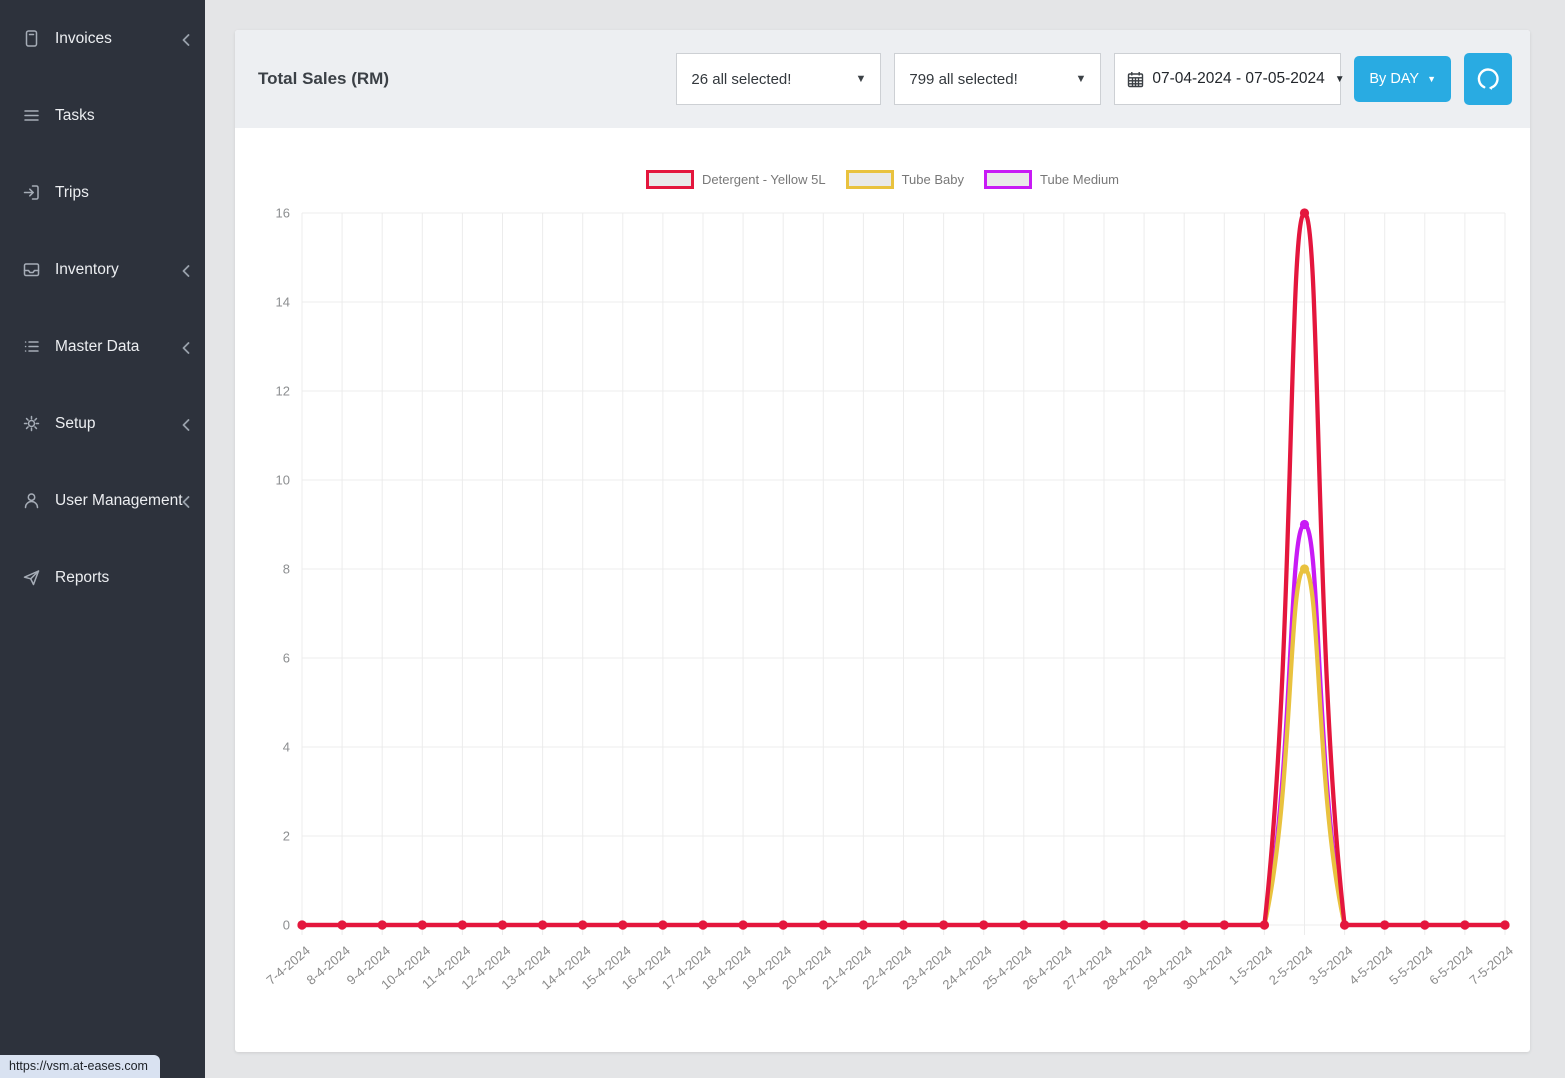  Describe the element at coordinates (72, 192) in the screenshot. I see `sidebar-item-label: Trips` at that location.